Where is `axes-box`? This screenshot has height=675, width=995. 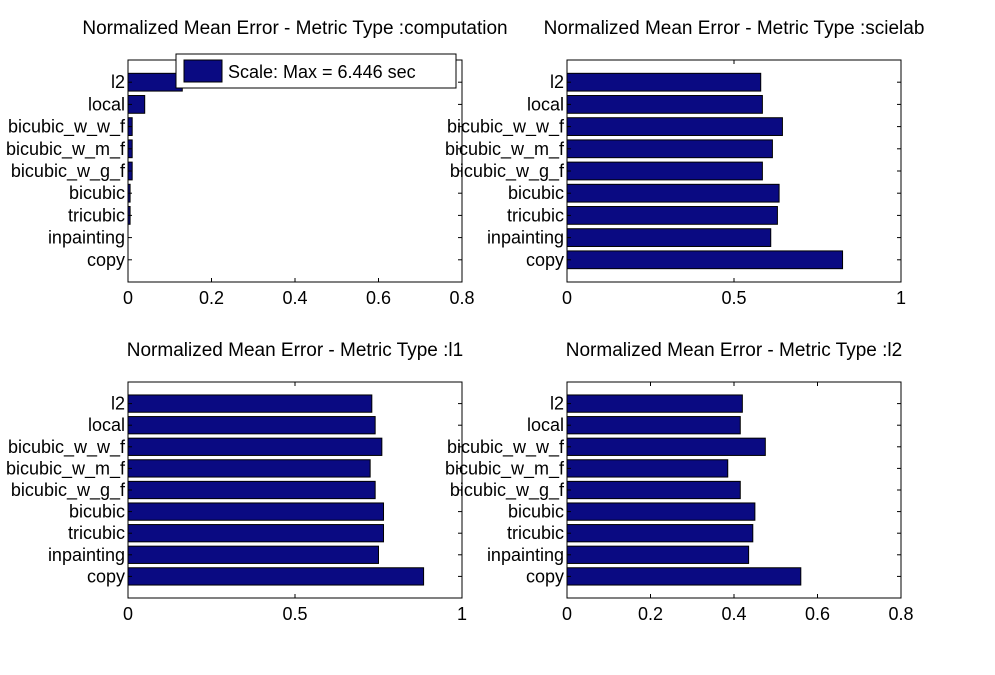 axes-box is located at coordinates (295, 171).